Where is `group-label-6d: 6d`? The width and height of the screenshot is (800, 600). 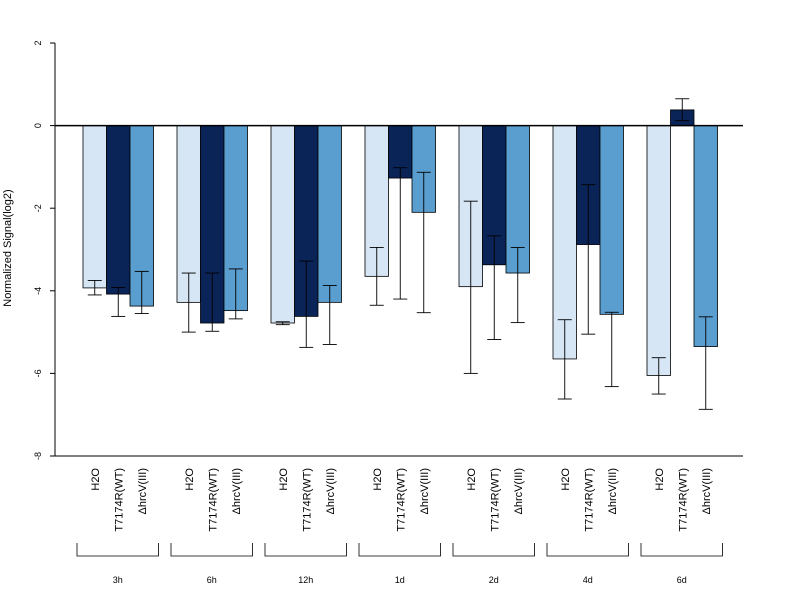
group-label-6d: 6d is located at coordinates (682, 580).